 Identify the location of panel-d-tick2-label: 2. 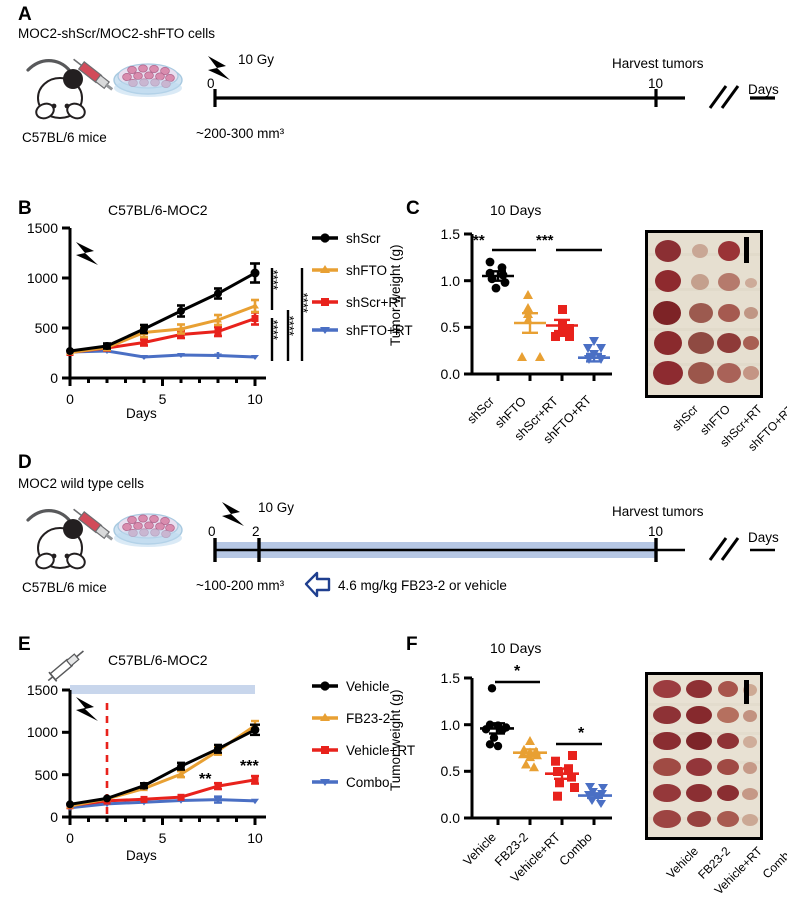
(256, 531).